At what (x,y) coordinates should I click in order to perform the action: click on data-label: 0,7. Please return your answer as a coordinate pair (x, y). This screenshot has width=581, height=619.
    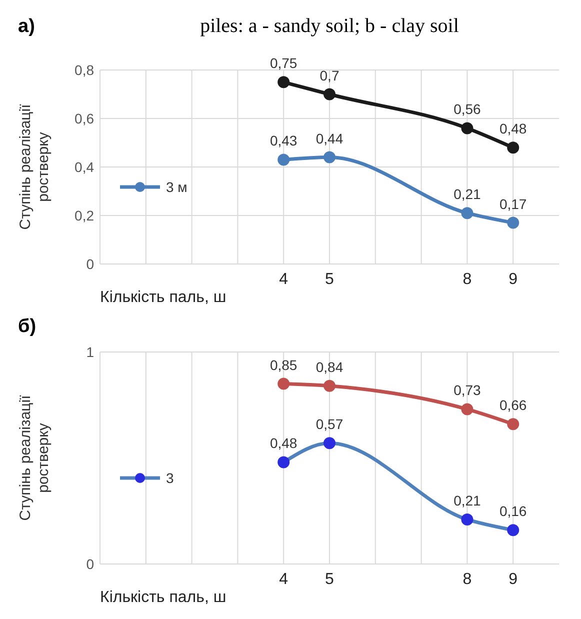
    Looking at the image, I should click on (330, 75).